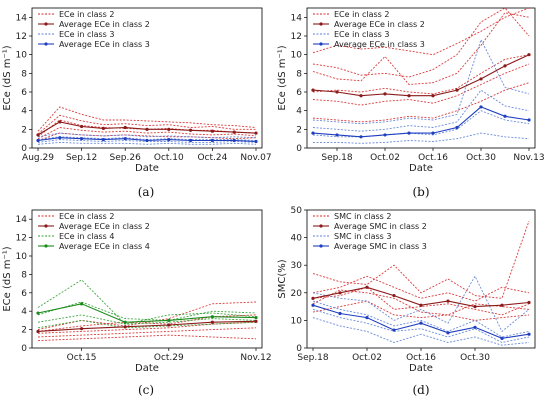 This screenshot has width=550, height=400. What do you see at coordinates (362, 236) in the screenshot?
I see `legend-label: SMC in class 3` at bounding box center [362, 236].